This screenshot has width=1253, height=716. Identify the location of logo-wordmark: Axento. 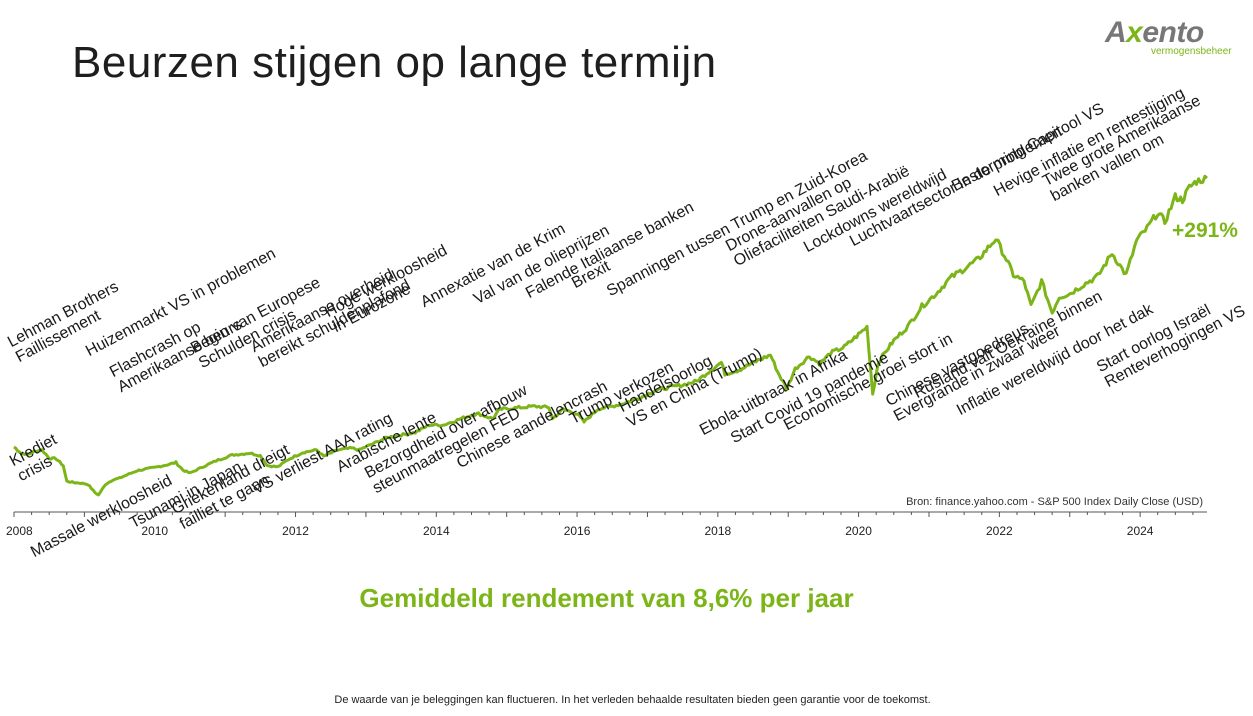
(1154, 32).